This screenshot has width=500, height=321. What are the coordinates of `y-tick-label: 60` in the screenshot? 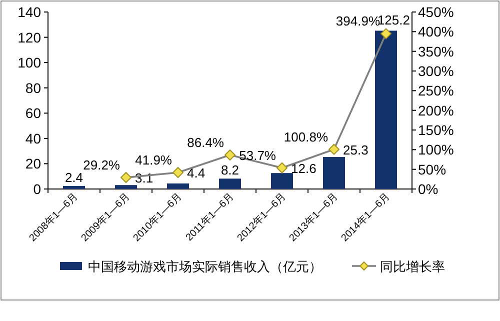 It's located at (33, 113).